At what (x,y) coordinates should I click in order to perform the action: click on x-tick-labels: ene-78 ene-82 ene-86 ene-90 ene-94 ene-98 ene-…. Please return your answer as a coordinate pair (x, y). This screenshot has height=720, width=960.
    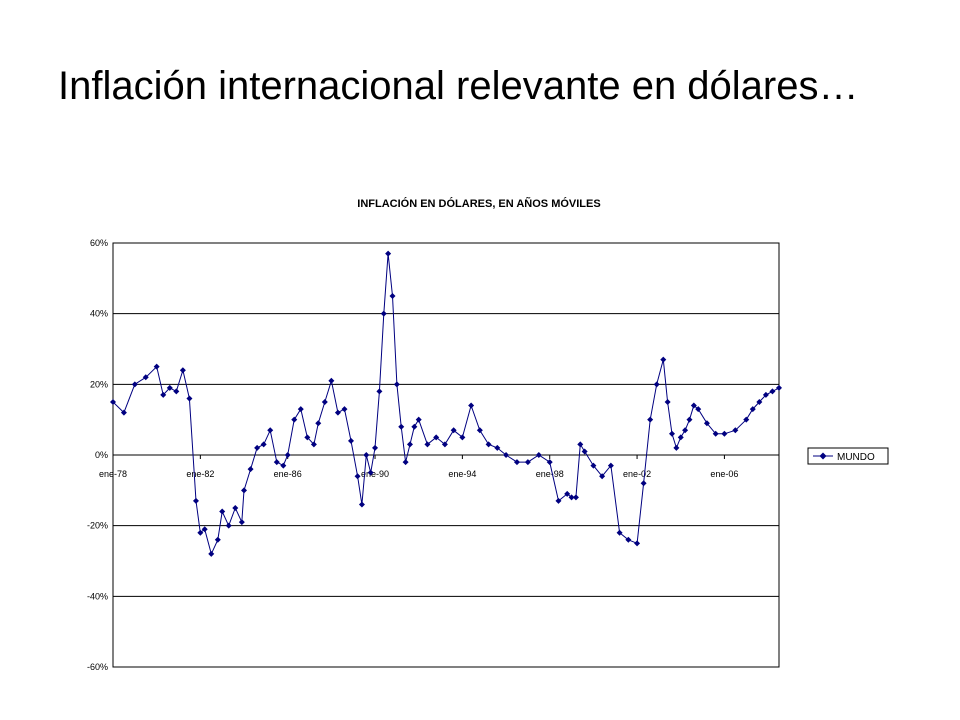
    Looking at the image, I should click on (418, 474).